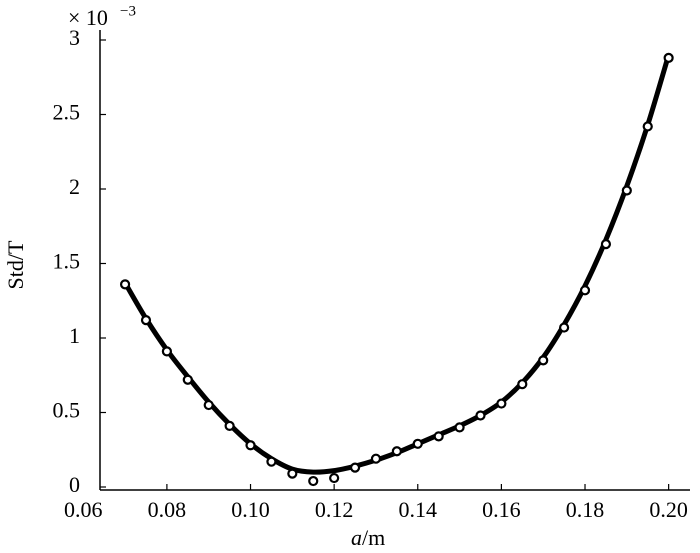 Image resolution: width=700 pixels, height=553 pixels. What do you see at coordinates (501, 509) in the screenshot?
I see `x-tick-label: 0.16` at bounding box center [501, 509].